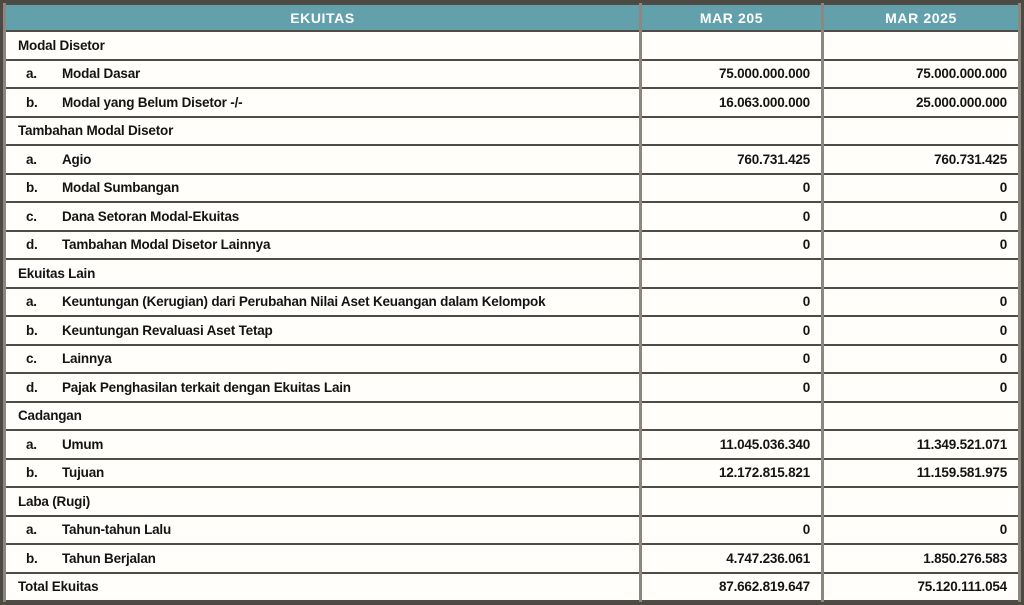 This screenshot has height=605, width=1024. I want to click on column-header-mar2025: MAR 2025, so click(921, 17).